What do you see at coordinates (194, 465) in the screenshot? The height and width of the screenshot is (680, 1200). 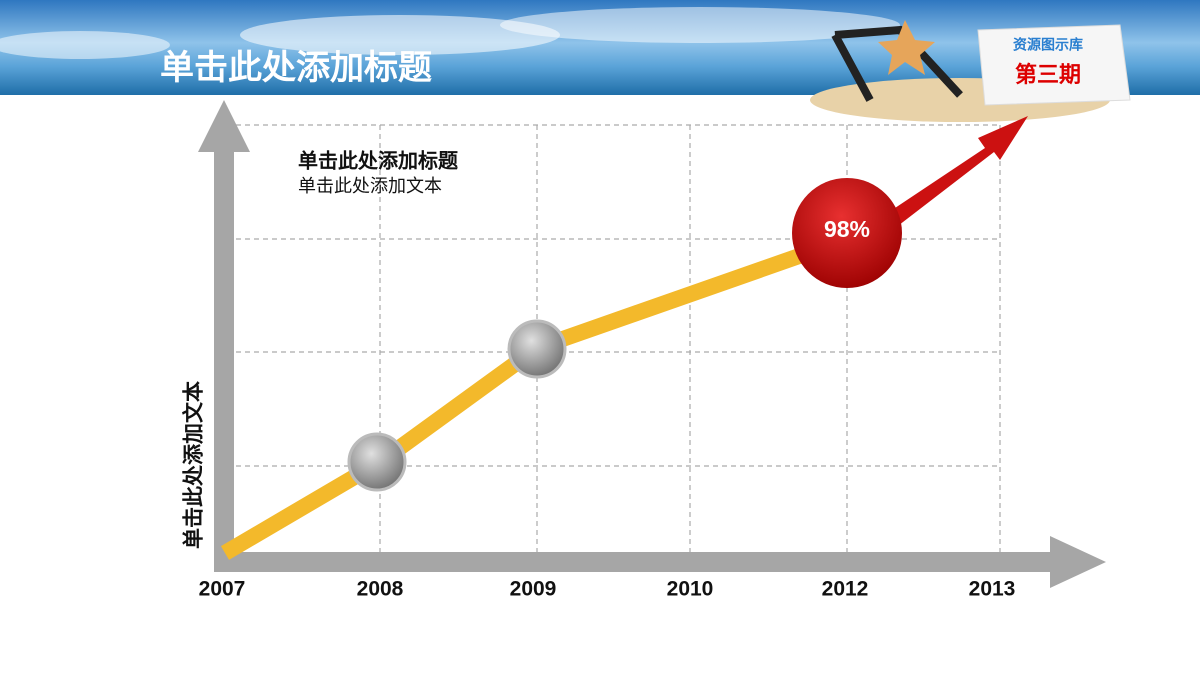 I see `y-axis-label: 单击此处添加文本` at bounding box center [194, 465].